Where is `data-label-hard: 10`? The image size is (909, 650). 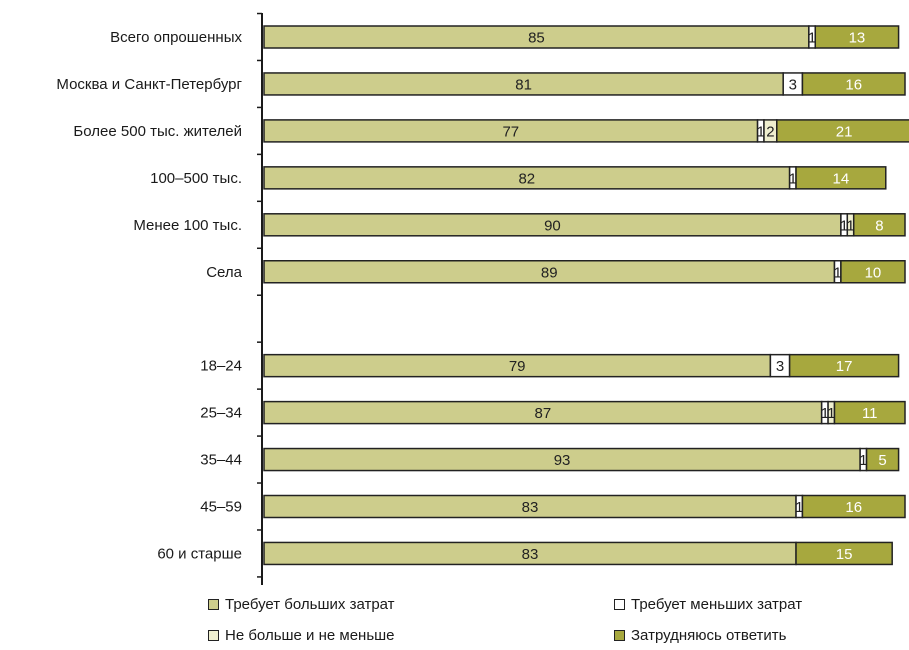 data-label-hard: 10 is located at coordinates (873, 272).